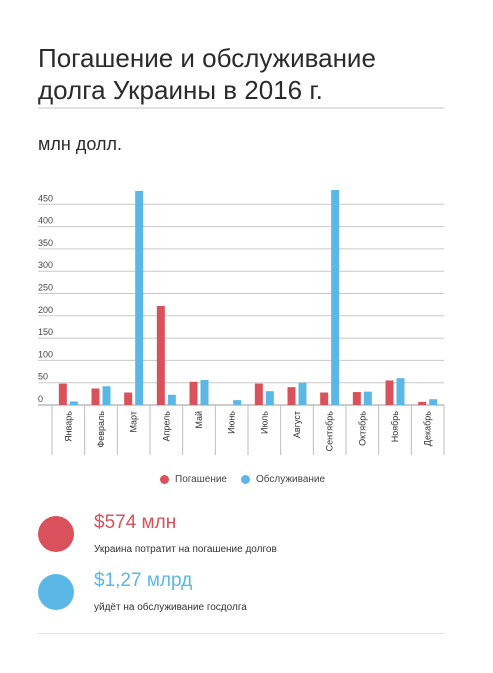 This screenshot has width=493, height=673. What do you see at coordinates (134, 422) in the screenshot?
I see `x-tick-label: Март` at bounding box center [134, 422].